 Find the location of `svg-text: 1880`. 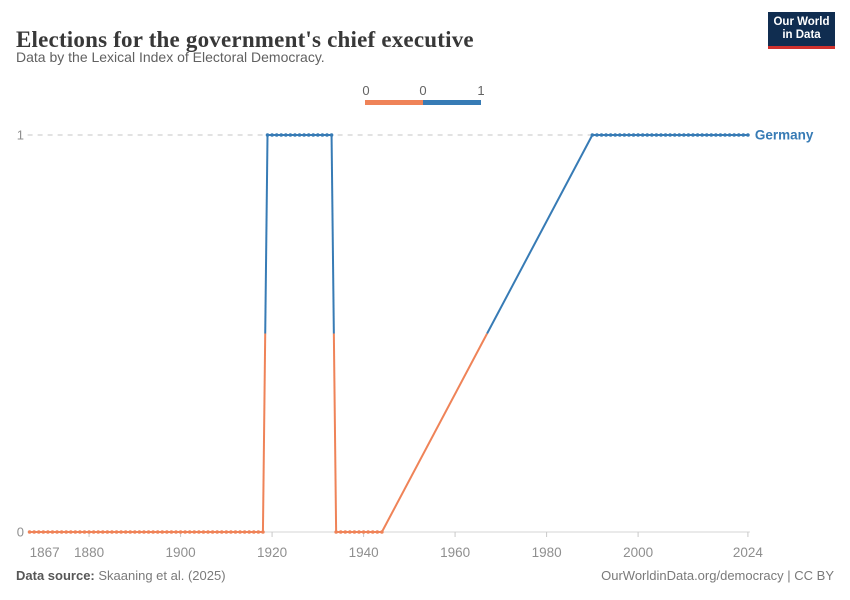

svg-text: 1880 is located at coordinates (89, 552).